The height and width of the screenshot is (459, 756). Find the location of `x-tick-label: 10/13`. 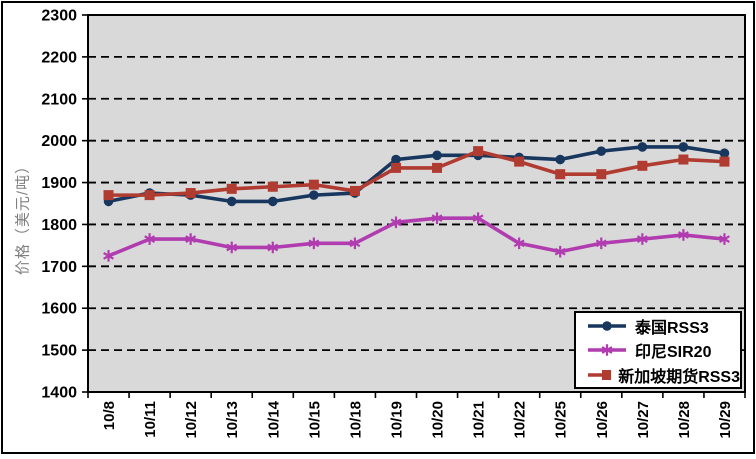

x-tick-label: 10/13 is located at coordinates (232, 420).